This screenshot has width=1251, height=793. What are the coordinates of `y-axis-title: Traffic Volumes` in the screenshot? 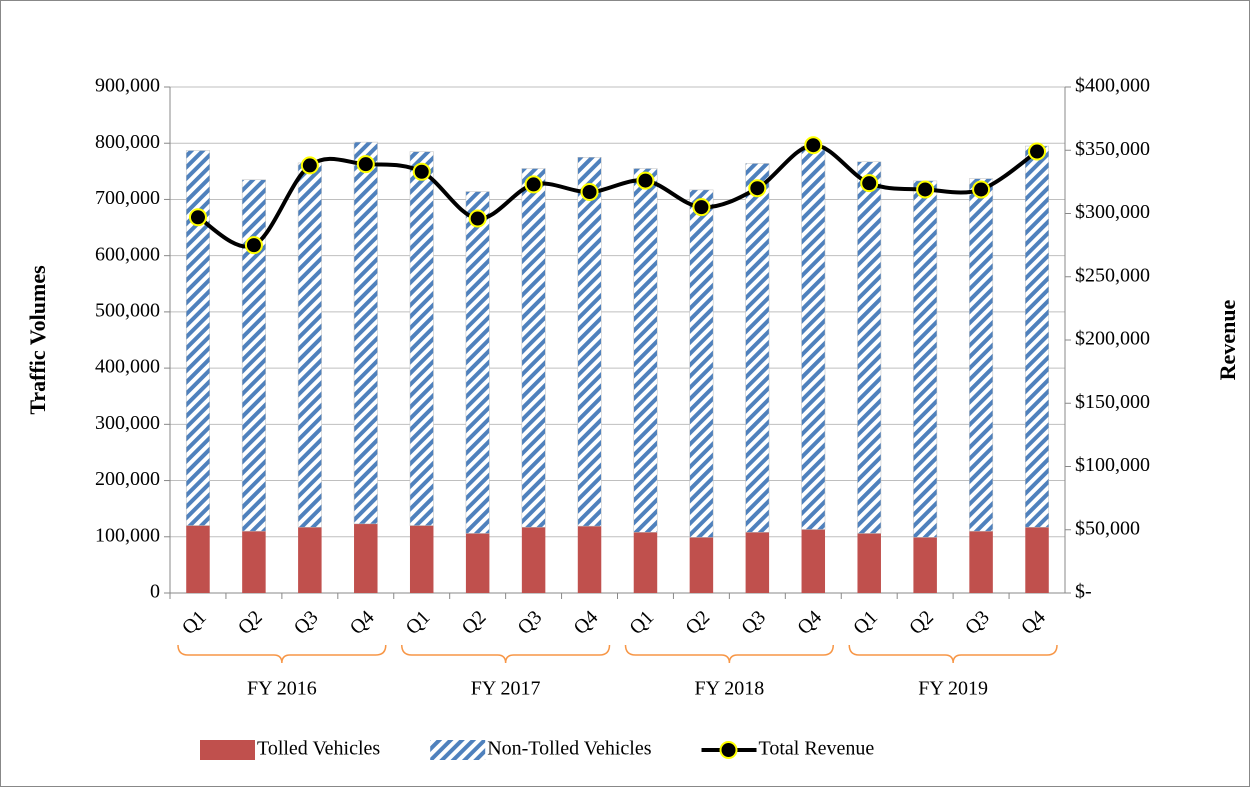 It's located at (37, 340).